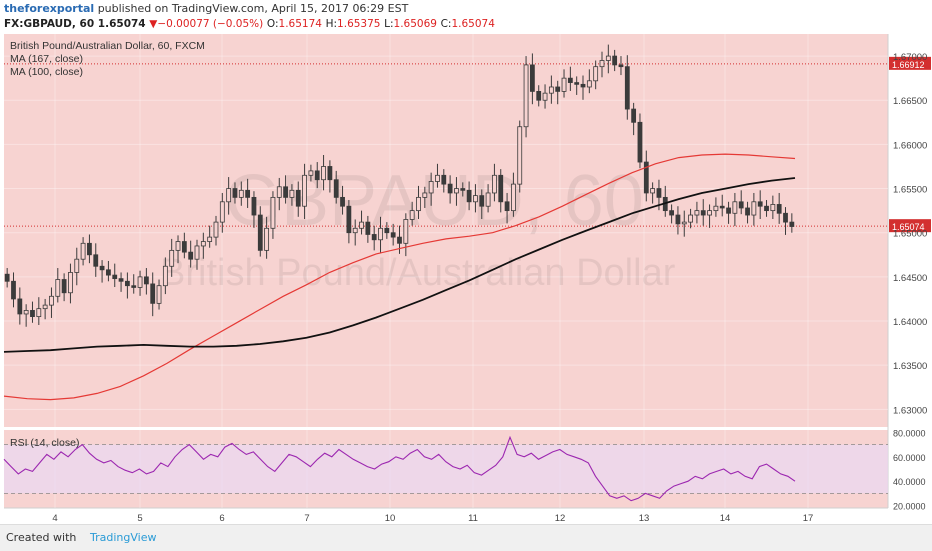 Image resolution: width=932 pixels, height=551 pixels. I want to click on rsi-band, so click(446, 469).